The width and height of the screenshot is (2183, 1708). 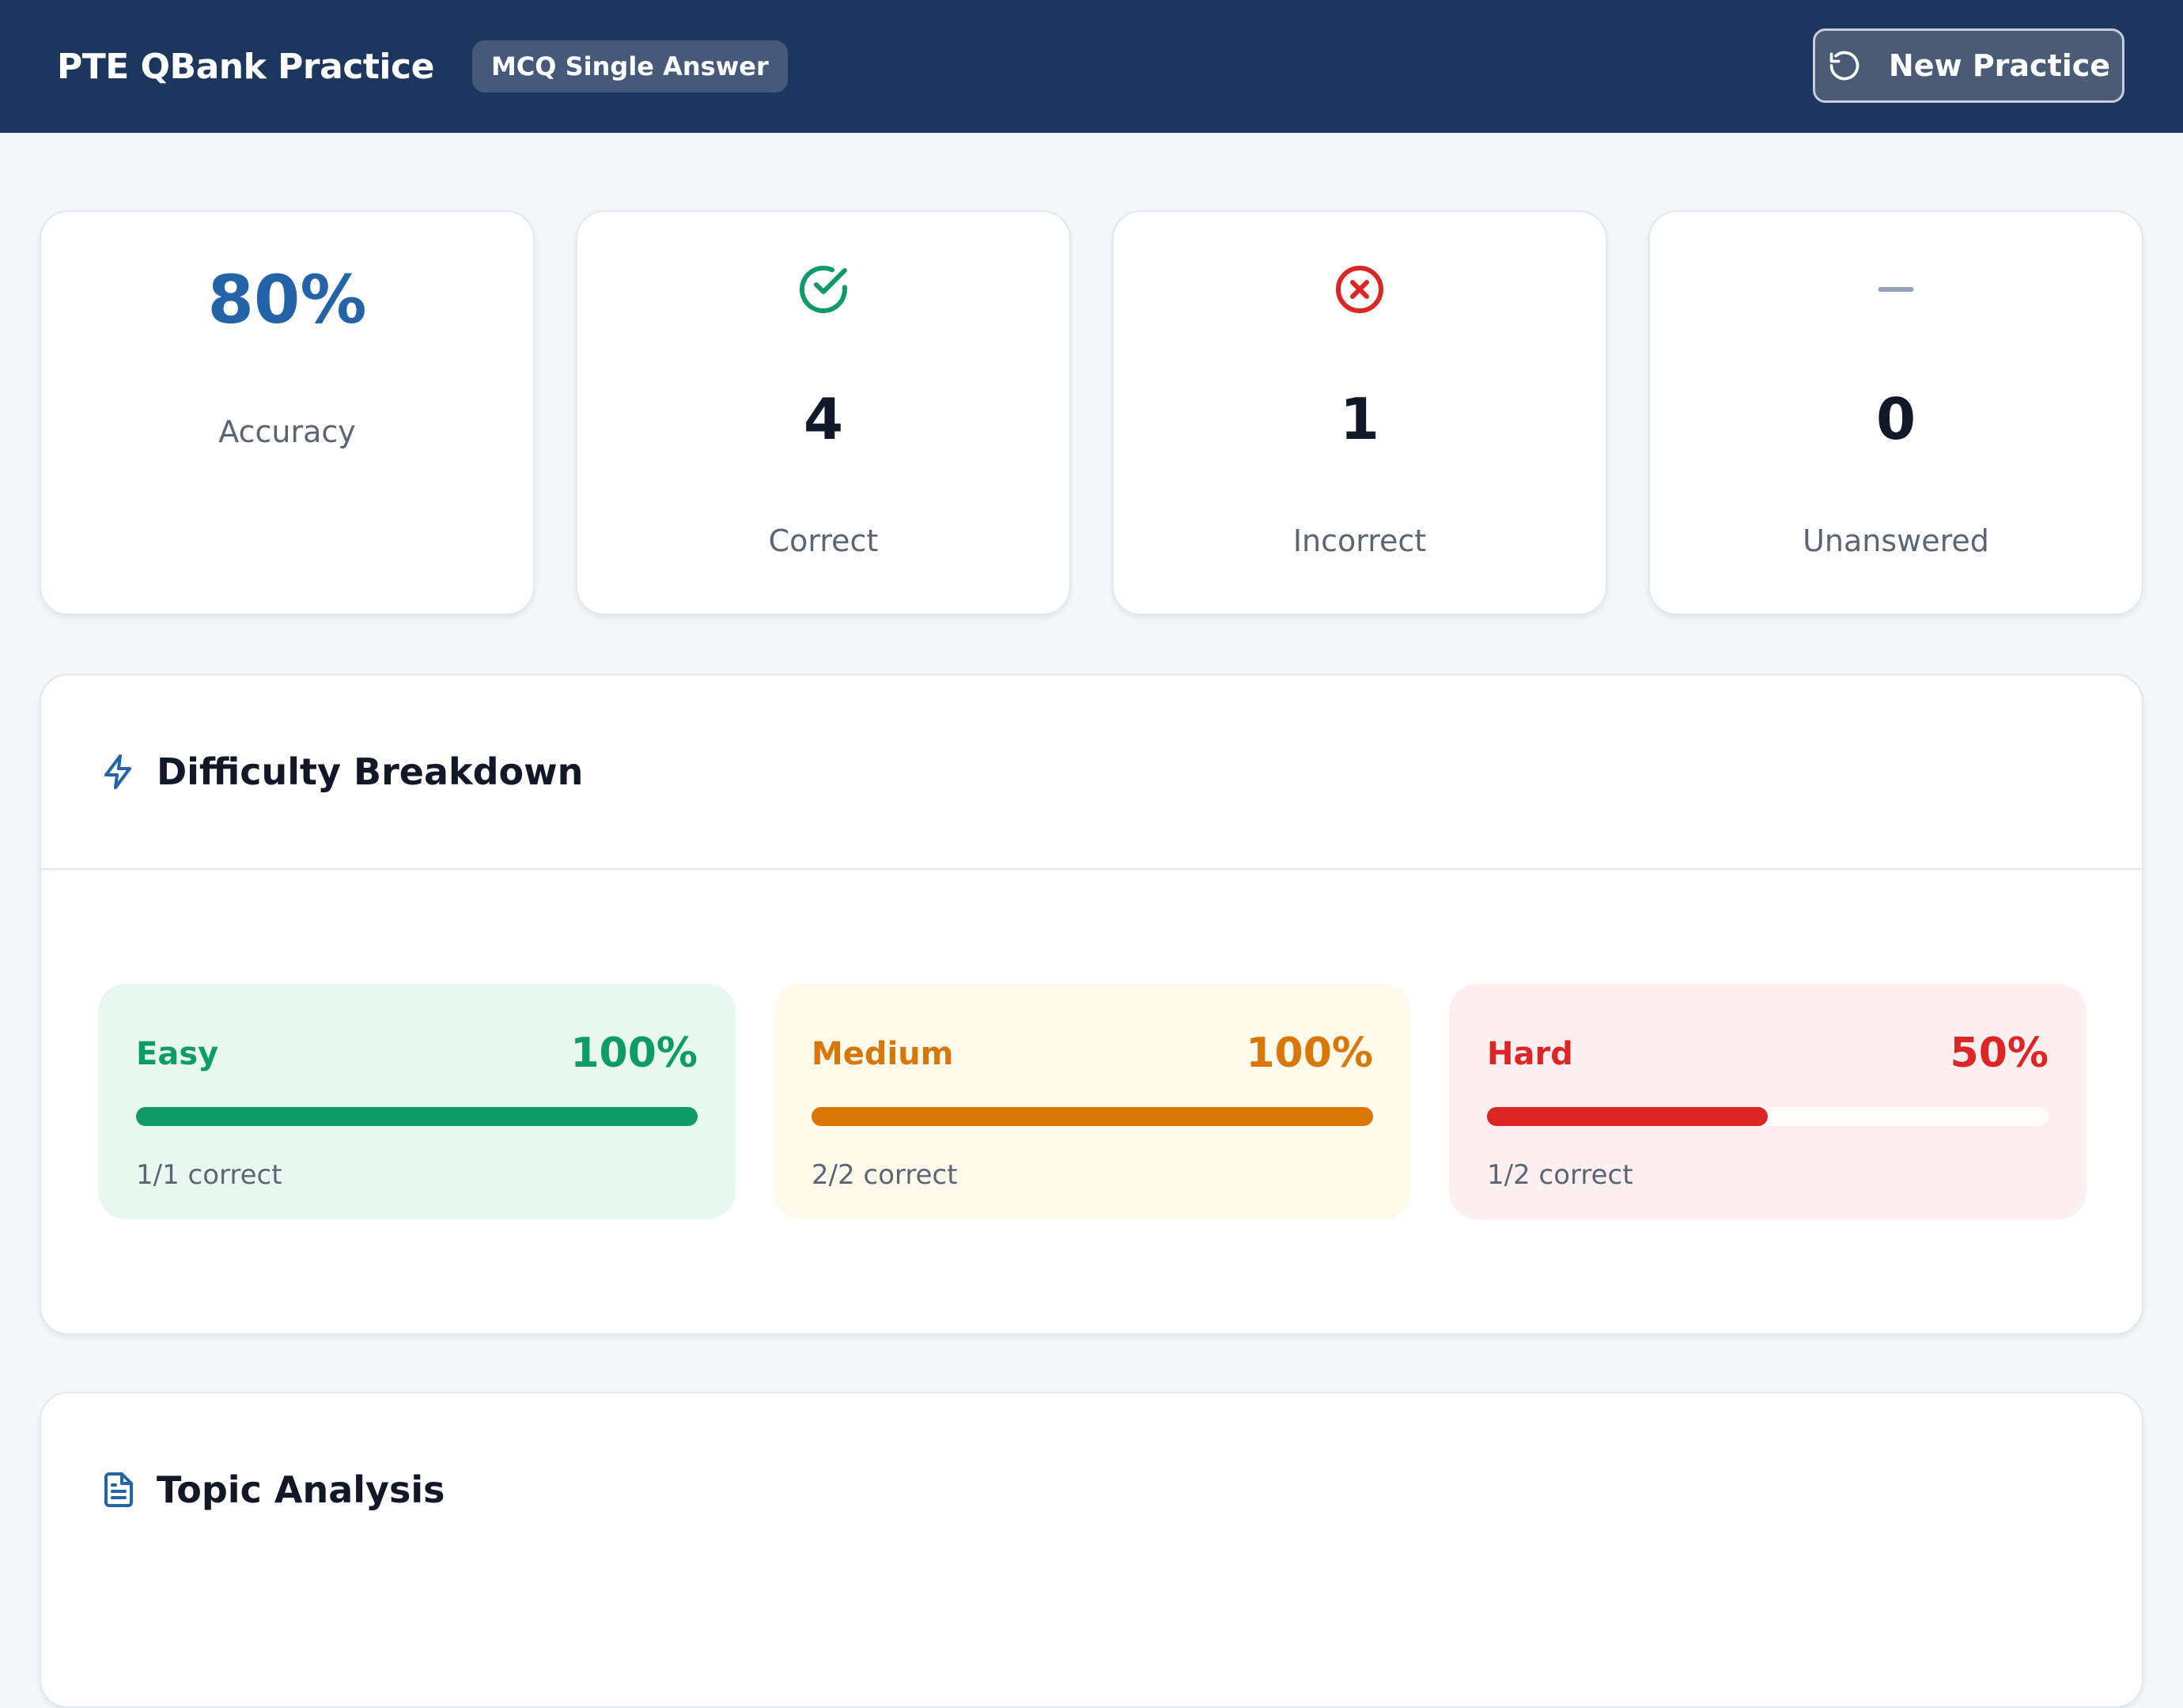 What do you see at coordinates (1359, 541) in the screenshot?
I see `incorrect-label: Incorrect` at bounding box center [1359, 541].